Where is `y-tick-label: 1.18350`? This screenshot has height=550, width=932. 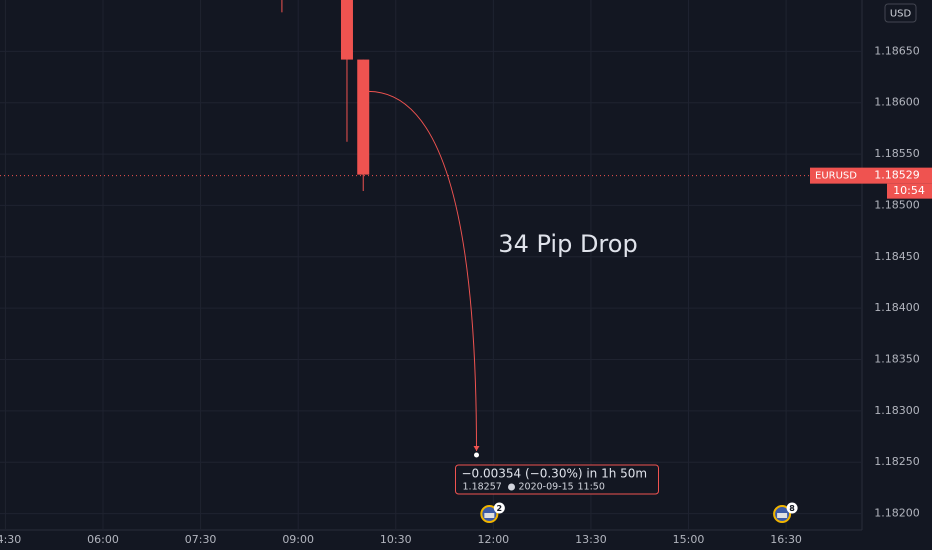 y-tick-label: 1.18350 is located at coordinates (897, 358).